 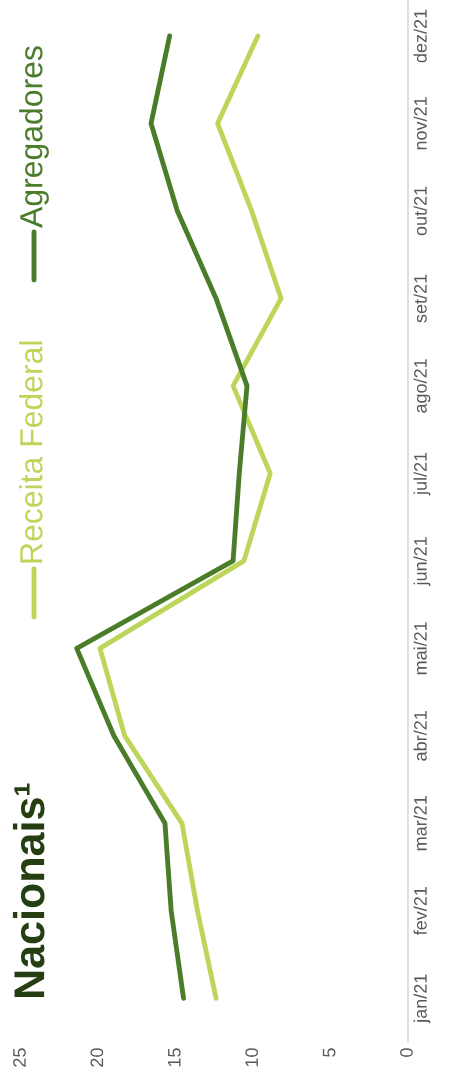 I want to click on x-tick-label: 25, so click(x=19, y=1057).